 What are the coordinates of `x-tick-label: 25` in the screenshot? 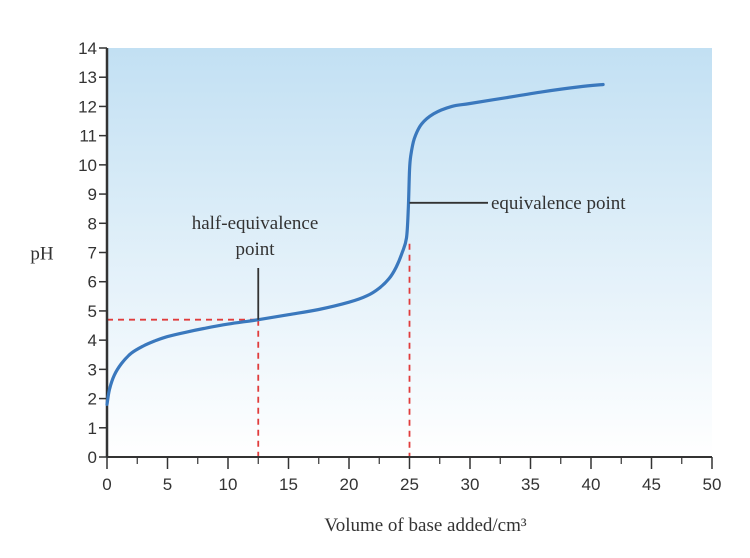 It's located at (409, 484).